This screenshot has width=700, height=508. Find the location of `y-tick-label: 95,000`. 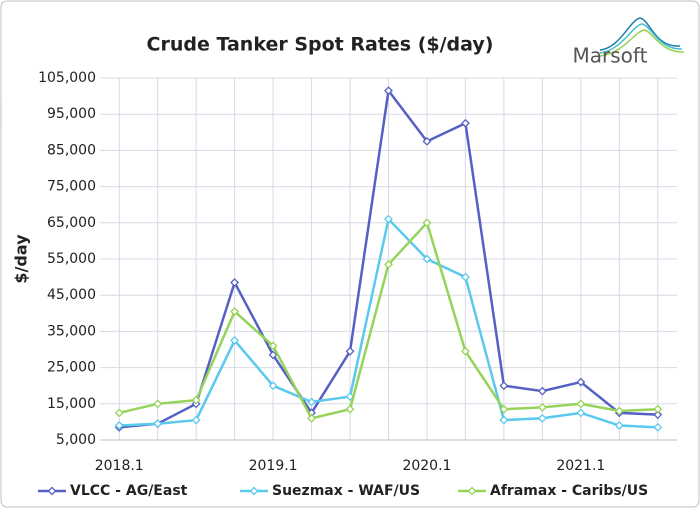

y-tick-label: 95,000 is located at coordinates (71, 114).